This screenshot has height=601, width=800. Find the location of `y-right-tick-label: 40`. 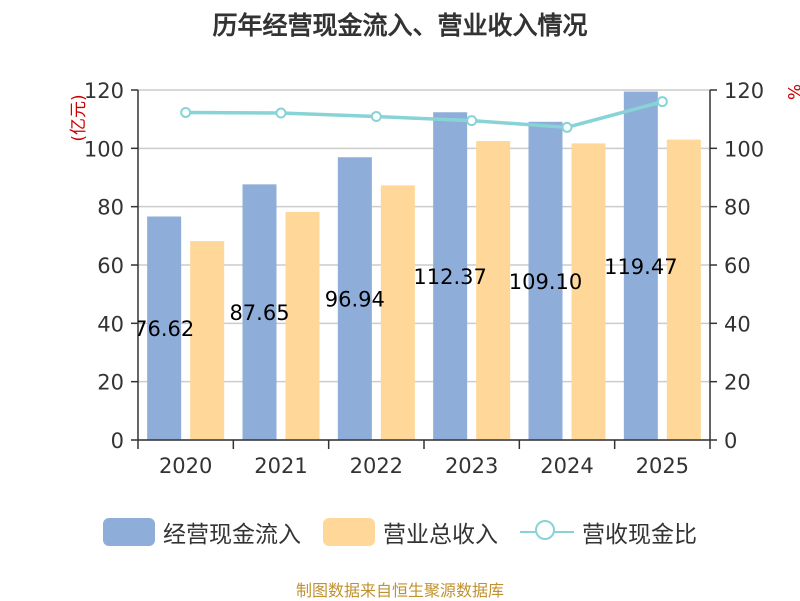

y-right-tick-label: 40 is located at coordinates (737, 324).